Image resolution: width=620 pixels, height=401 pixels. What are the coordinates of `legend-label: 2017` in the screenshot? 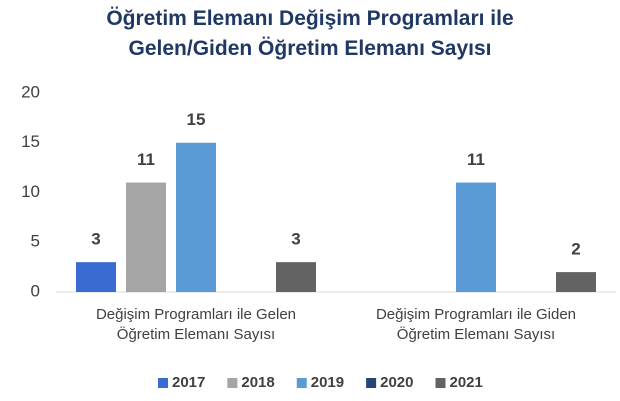 It's located at (188, 382).